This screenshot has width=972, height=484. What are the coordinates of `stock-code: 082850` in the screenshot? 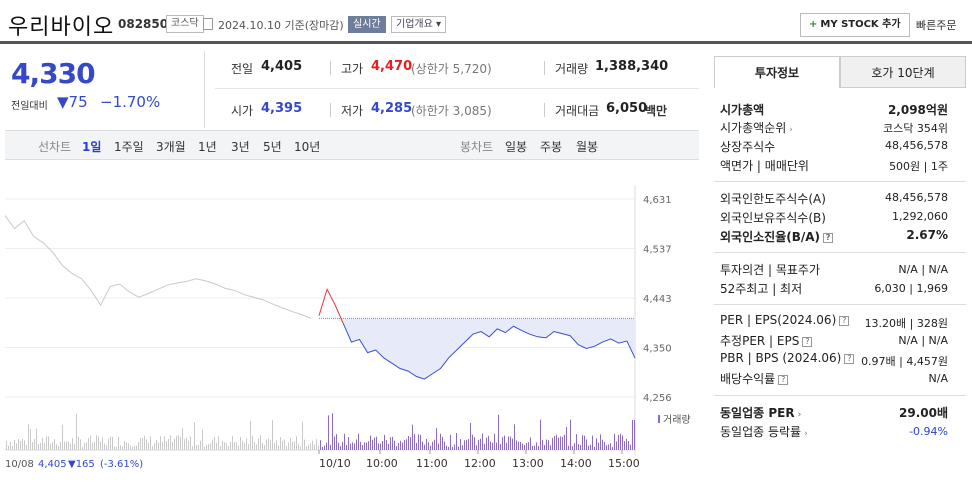 It's located at (143, 24).